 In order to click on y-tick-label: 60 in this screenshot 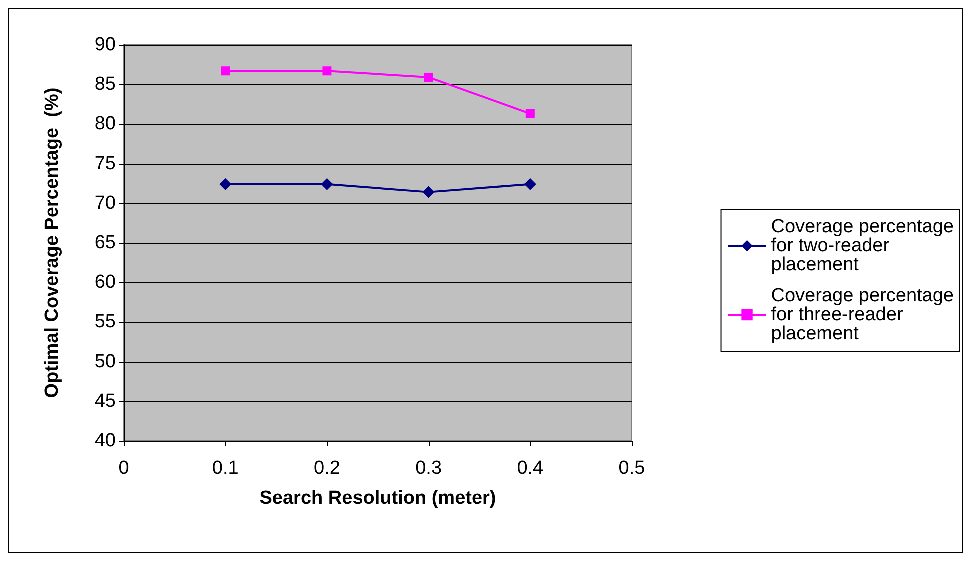, I will do `click(105, 283)`.